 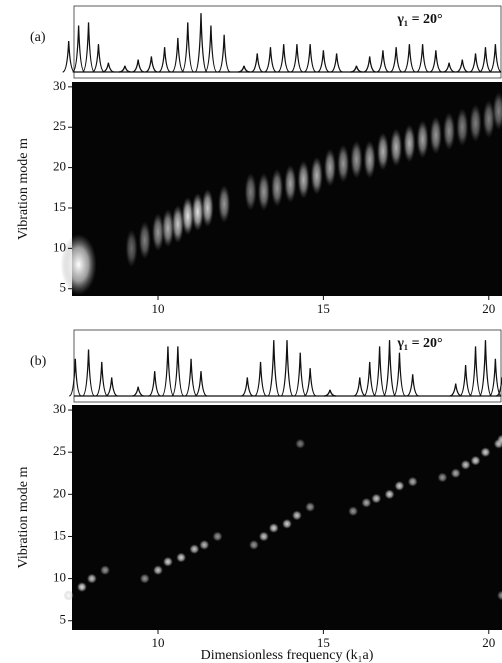 What do you see at coordinates (59, 166) in the screenshot?
I see `y-tick-label: 20` at bounding box center [59, 166].